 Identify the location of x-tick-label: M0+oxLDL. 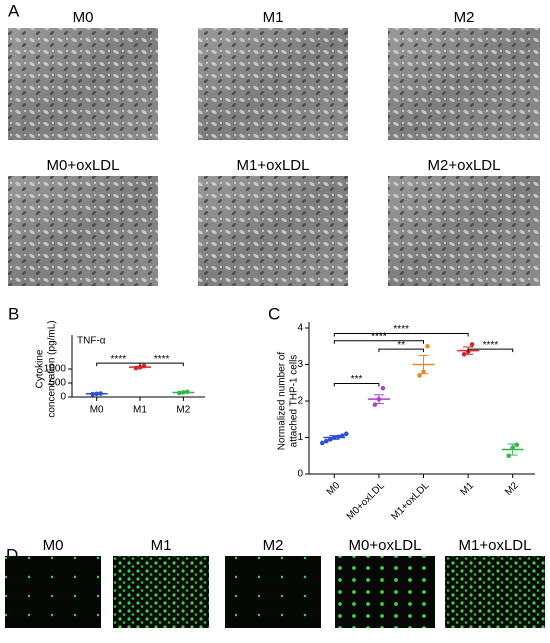
(366, 501).